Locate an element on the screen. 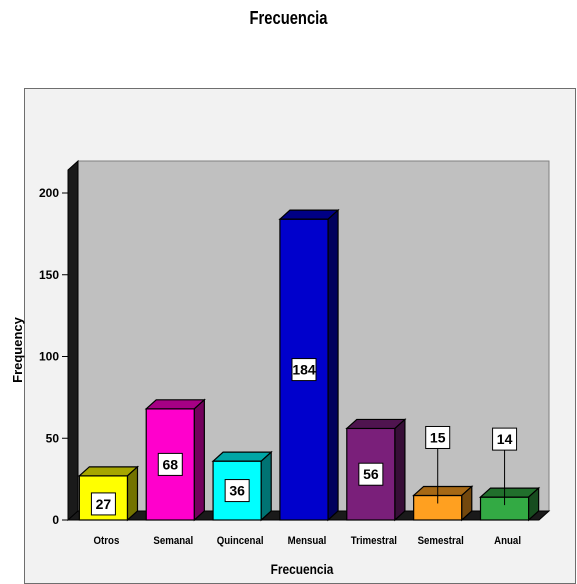 The height and width of the screenshot is (584, 577). x-tick-label: Mensual is located at coordinates (307, 542).